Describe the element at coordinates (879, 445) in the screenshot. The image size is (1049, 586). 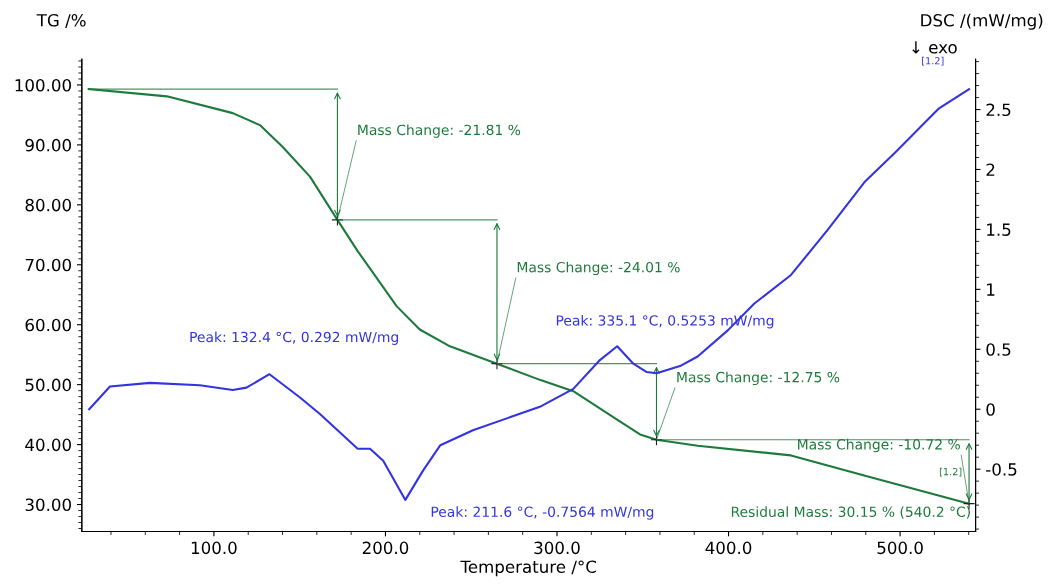
I see `annotation: Mass Change: -10.72 %` at that location.